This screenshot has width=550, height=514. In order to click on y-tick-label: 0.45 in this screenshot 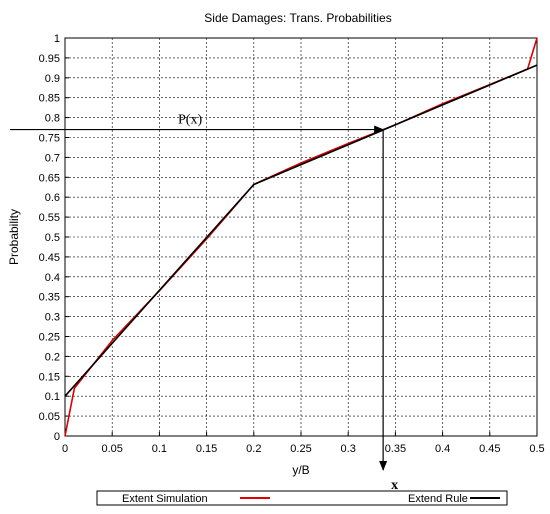, I will do `click(49, 258)`.